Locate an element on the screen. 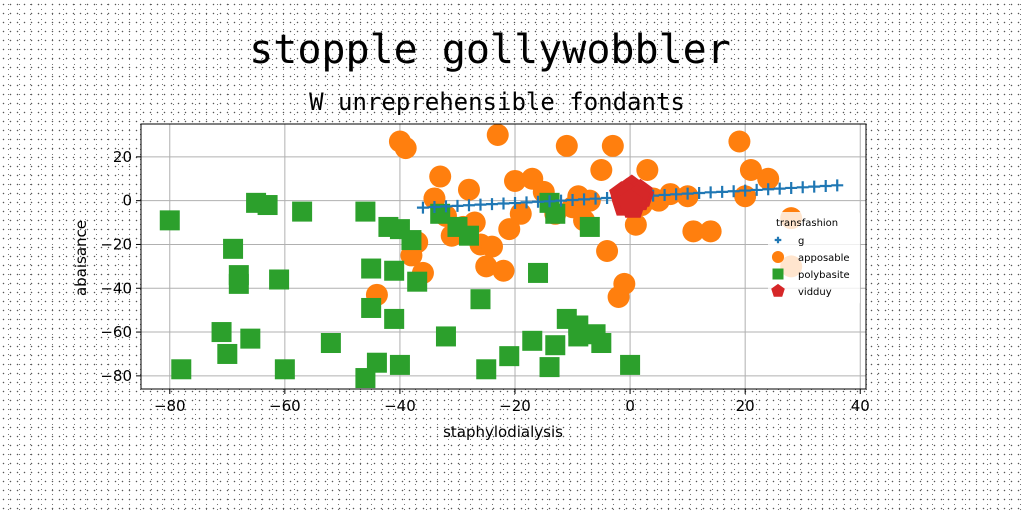 This screenshot has height=512, width=1024. legend-marker-polybasite is located at coordinates (778, 274).